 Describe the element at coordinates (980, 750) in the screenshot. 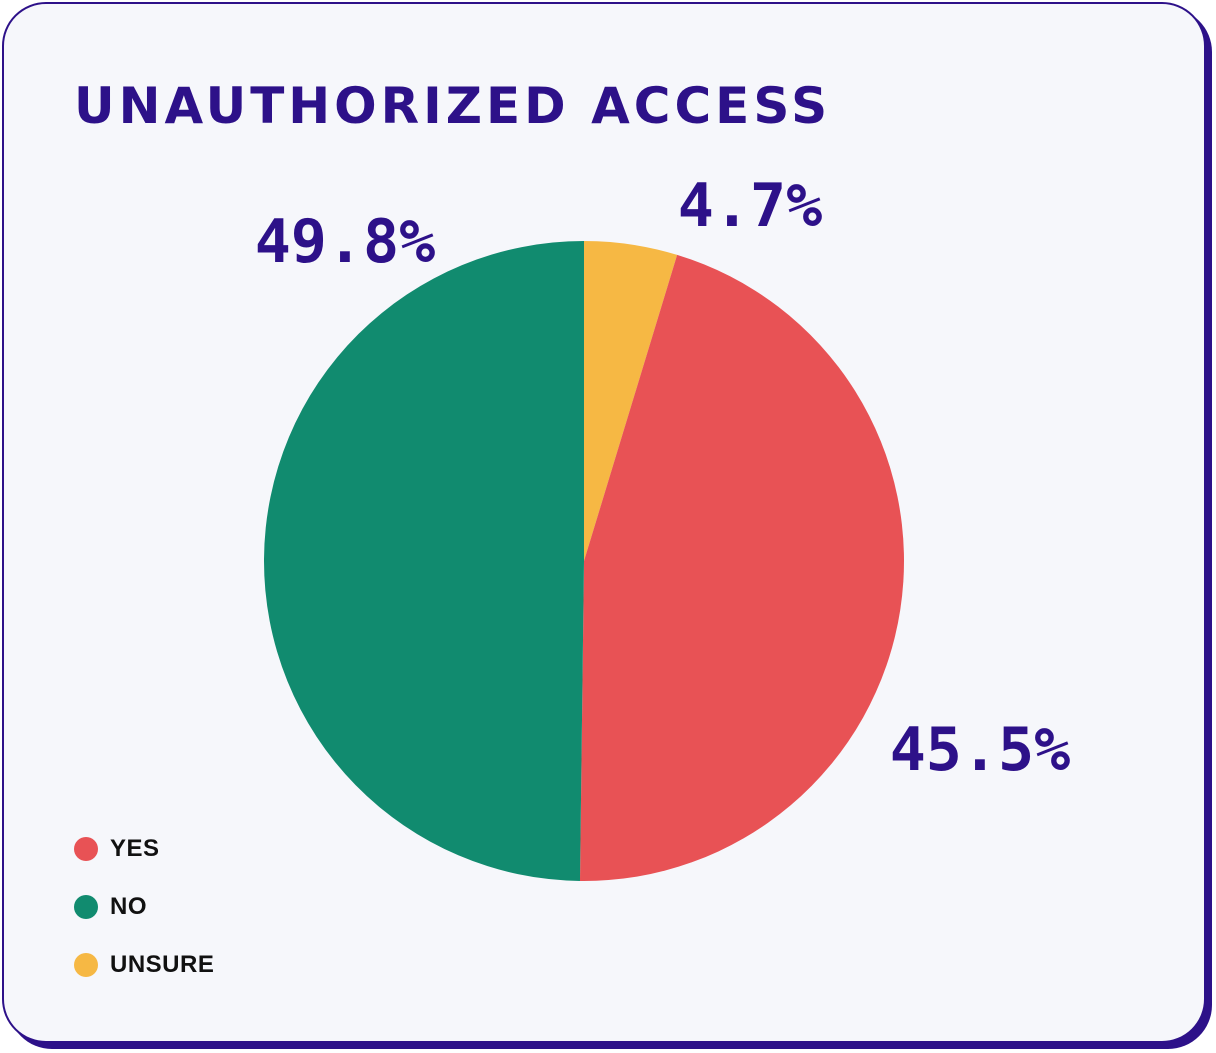

I see `value-label-yes: 45.5%` at that location.